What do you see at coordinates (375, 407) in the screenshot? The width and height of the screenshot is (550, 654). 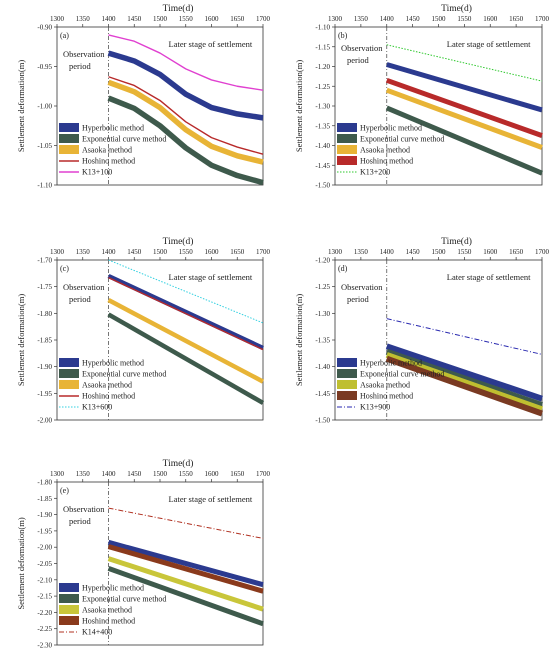 I see `legend-label: K13+900` at bounding box center [375, 407].